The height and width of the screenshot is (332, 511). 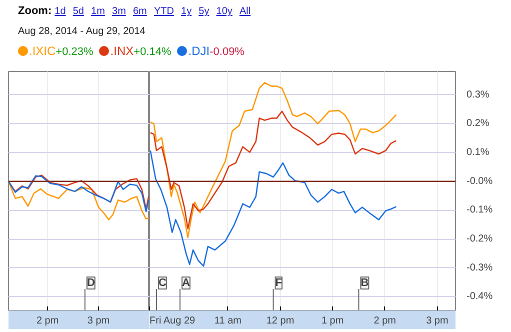 What do you see at coordinates (227, 52) in the screenshot?
I see `text: -0.09%` at bounding box center [227, 52].